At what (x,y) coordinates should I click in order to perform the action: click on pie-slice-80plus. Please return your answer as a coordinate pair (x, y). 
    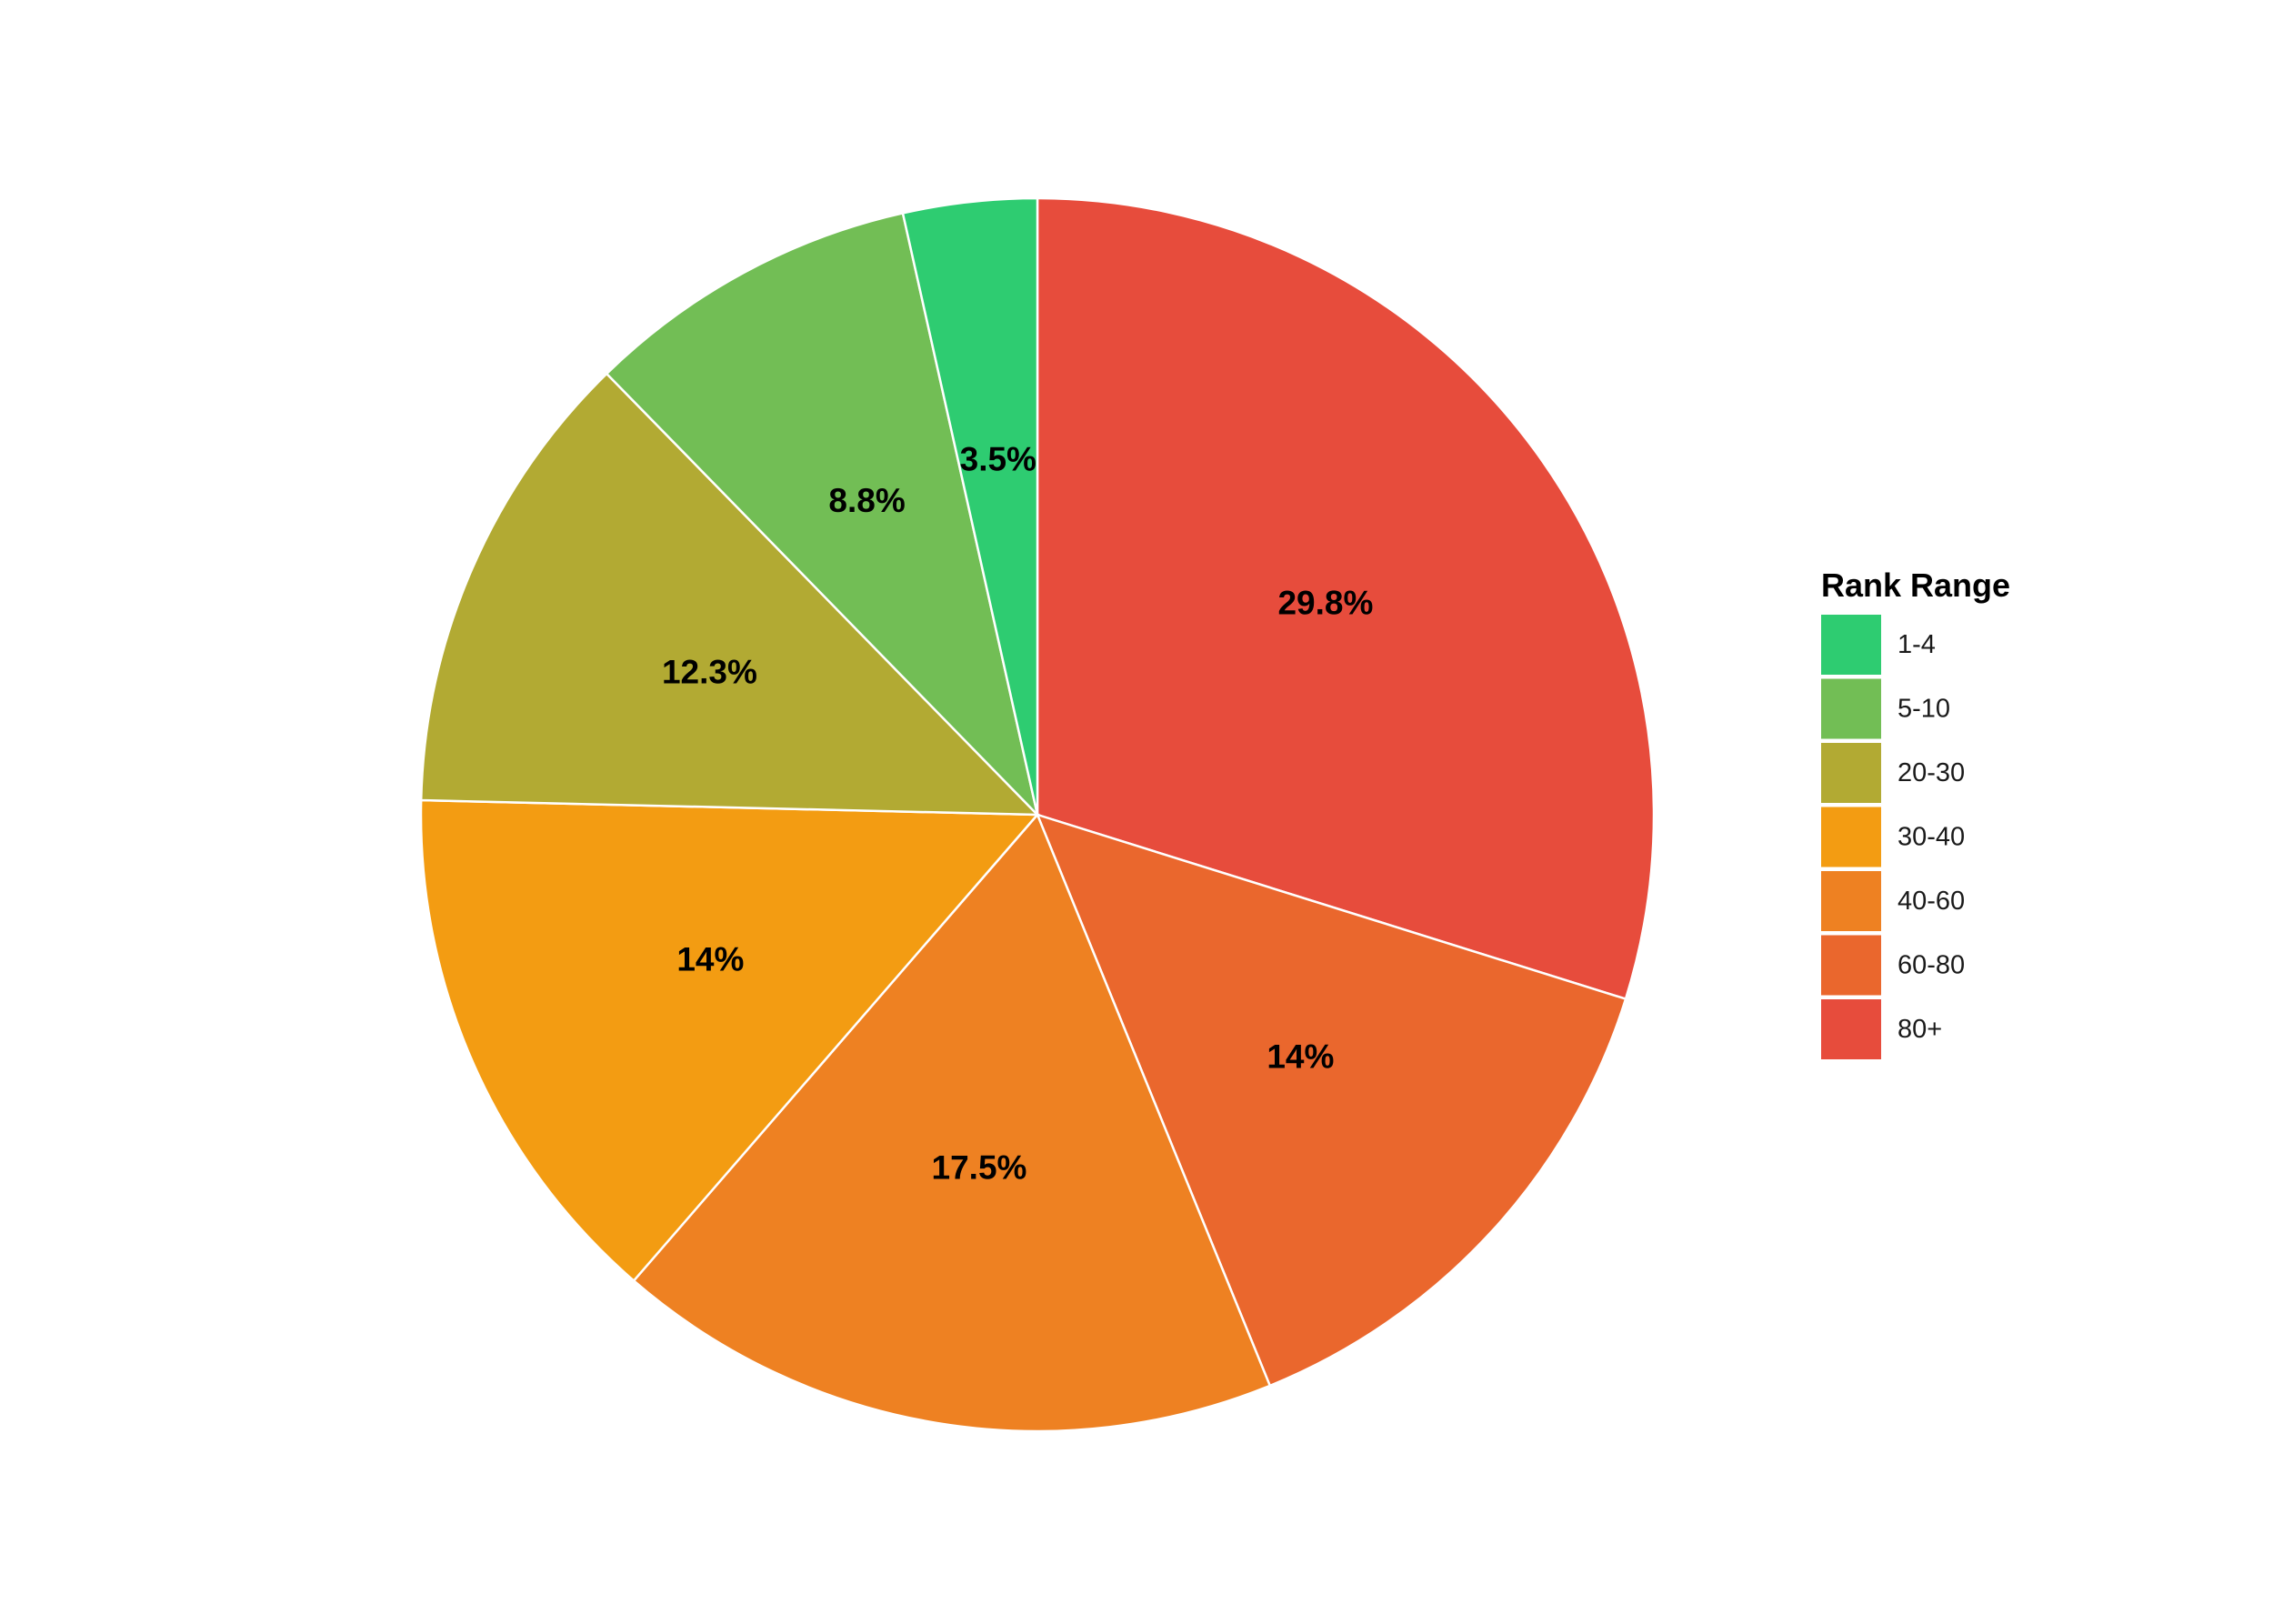
    Looking at the image, I should click on (1346, 598).